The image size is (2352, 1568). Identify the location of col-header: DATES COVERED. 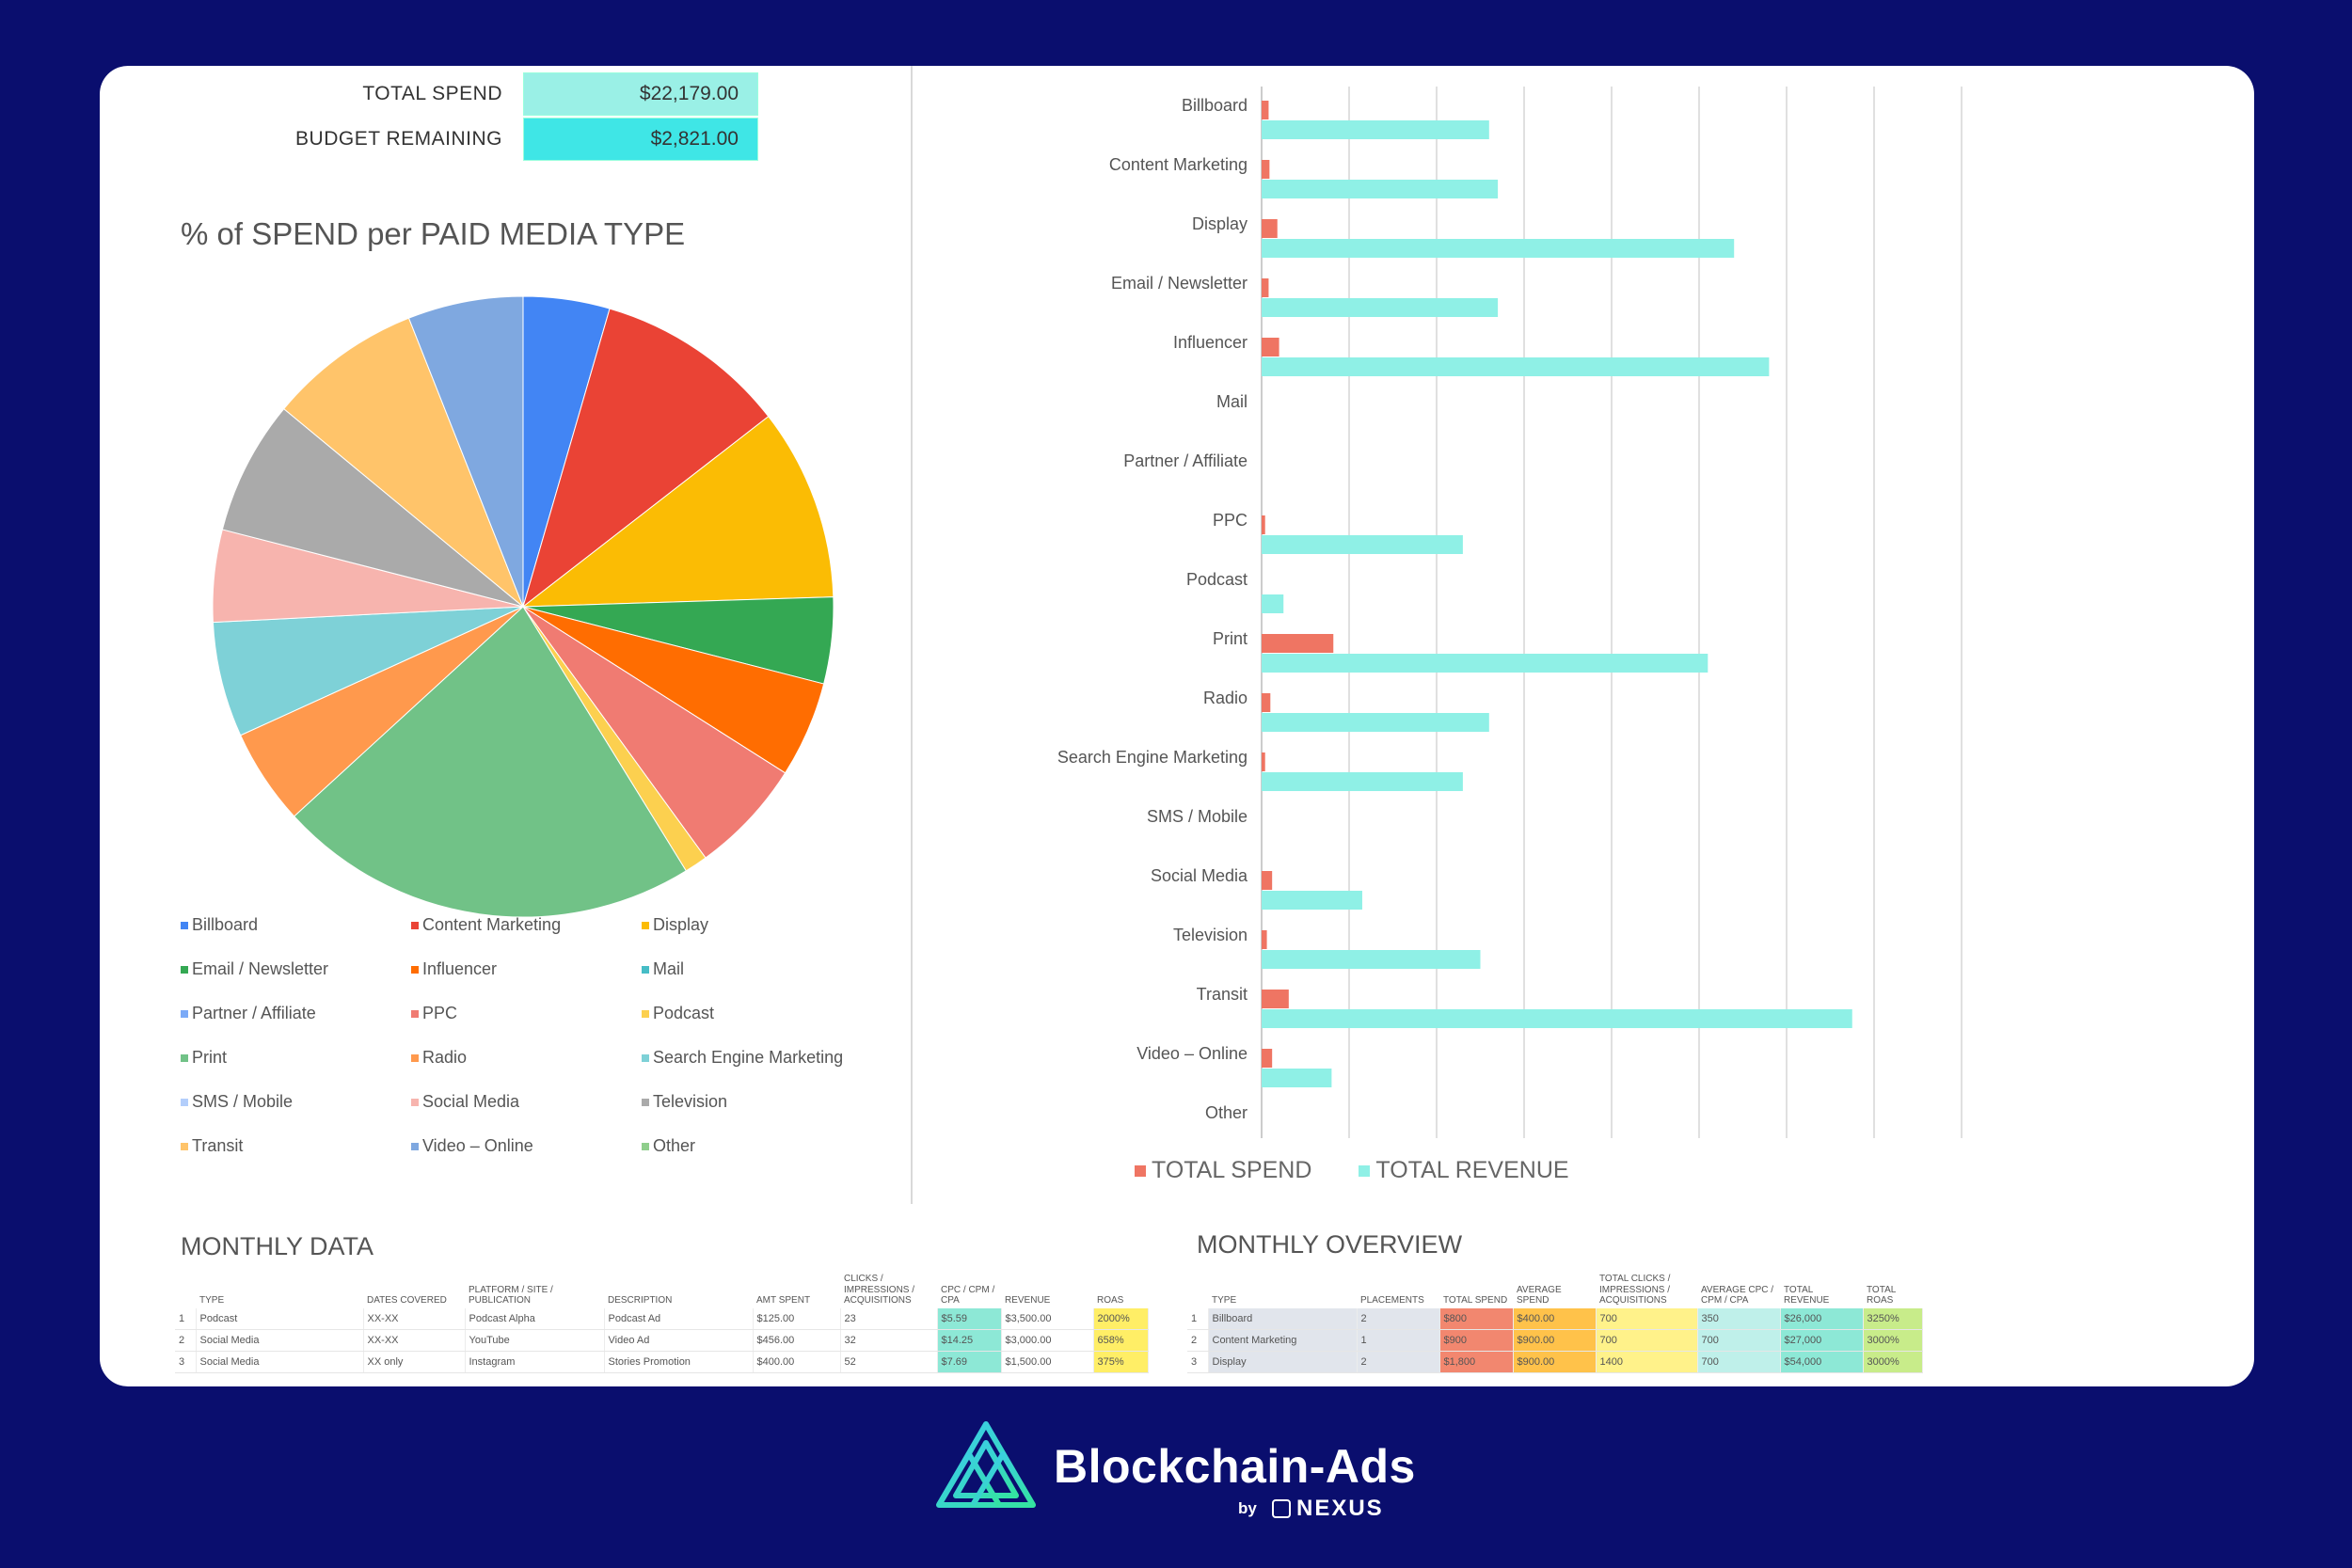
(407, 1300).